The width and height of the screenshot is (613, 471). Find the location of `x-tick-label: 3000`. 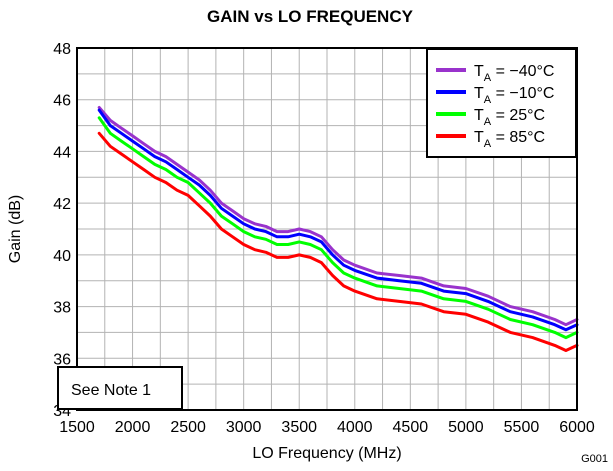

x-tick-label: 3000 is located at coordinates (244, 427).